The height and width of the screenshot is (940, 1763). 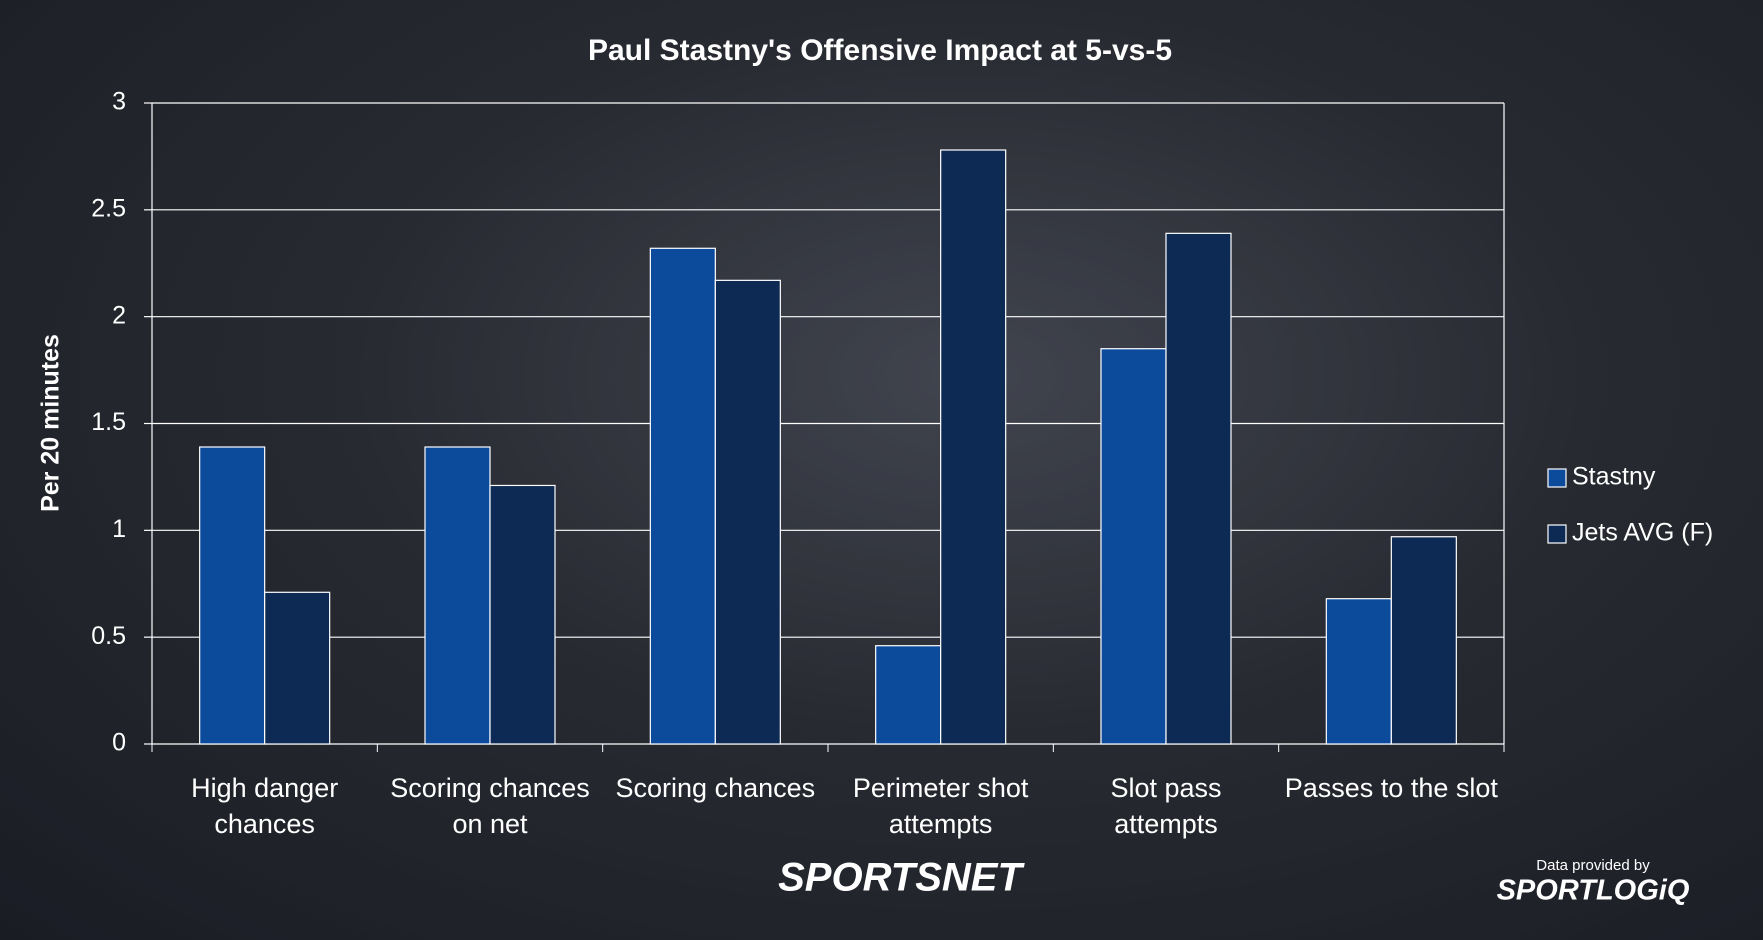 I want to click on x-tick-label: Perimeter shot attempts, so click(x=940, y=806).